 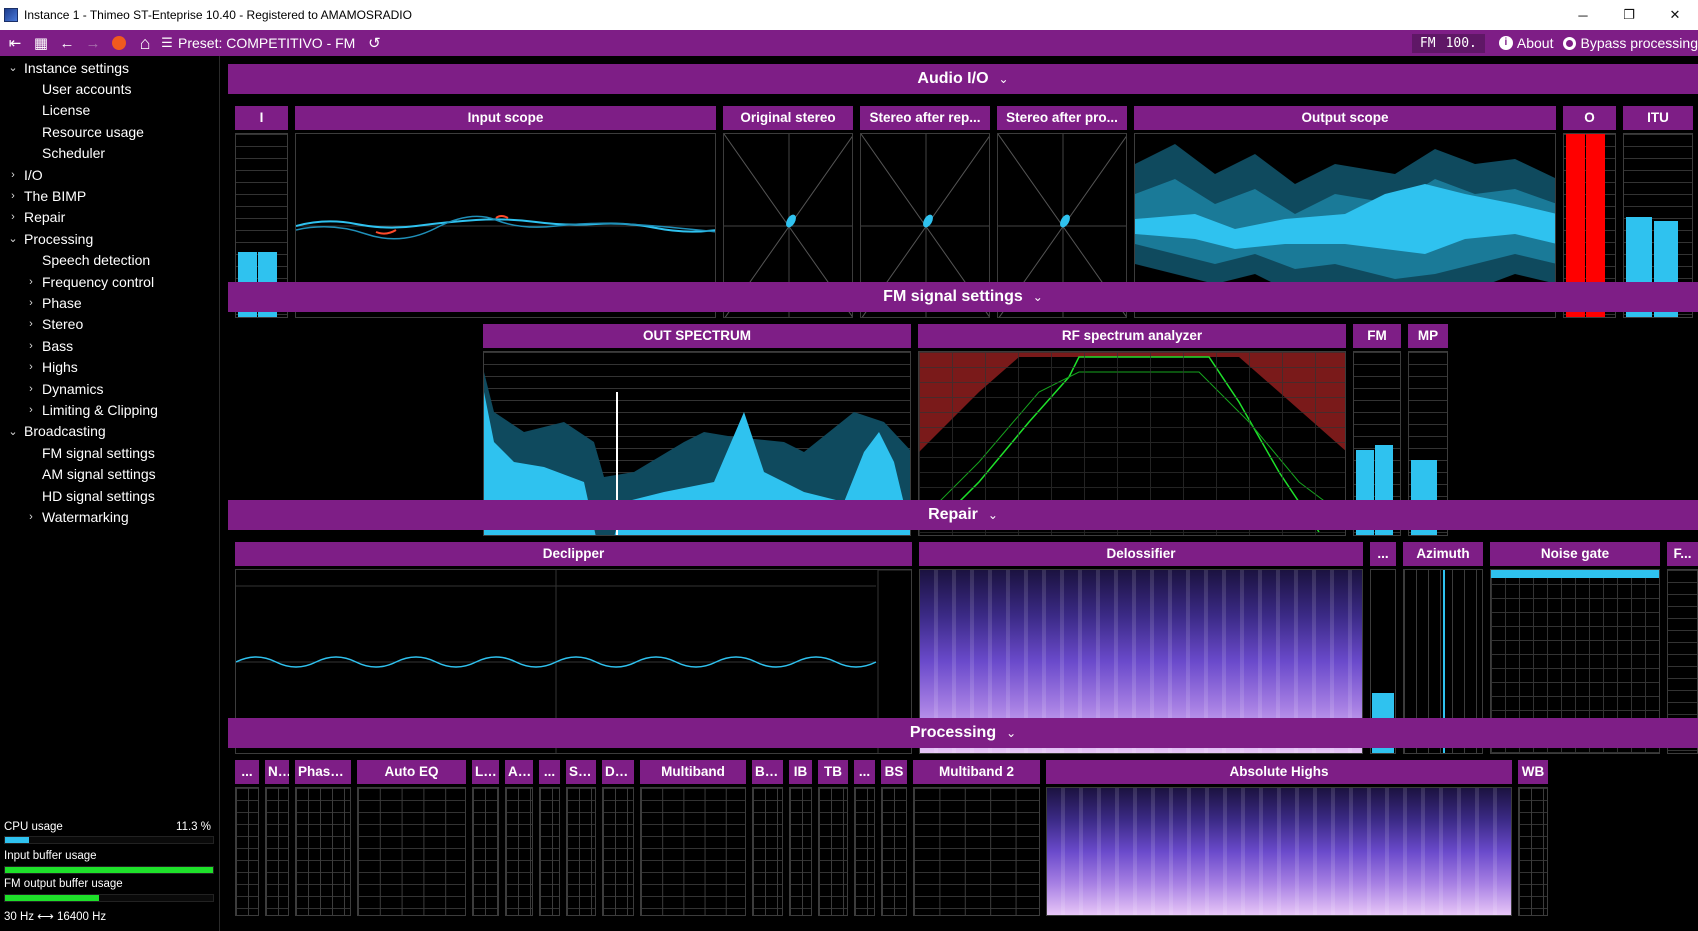 What do you see at coordinates (963, 297) in the screenshot?
I see `section-fm-signal-settings: FM signal settings ⌄` at bounding box center [963, 297].